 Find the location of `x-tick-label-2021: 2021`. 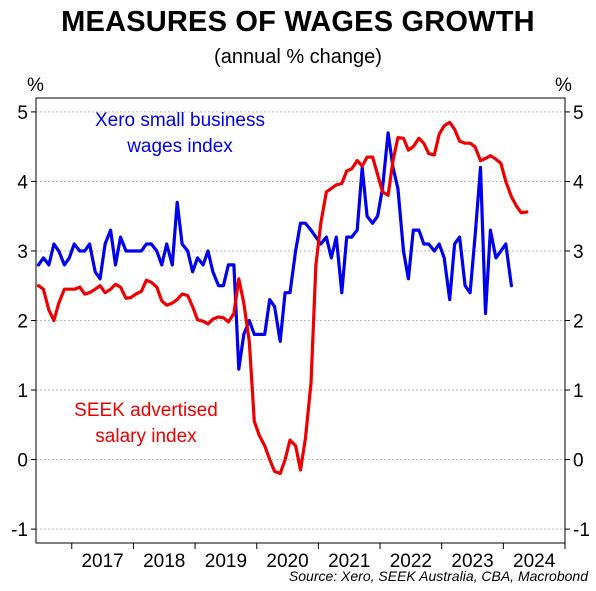

x-tick-label-2021: 2021 is located at coordinates (349, 561).